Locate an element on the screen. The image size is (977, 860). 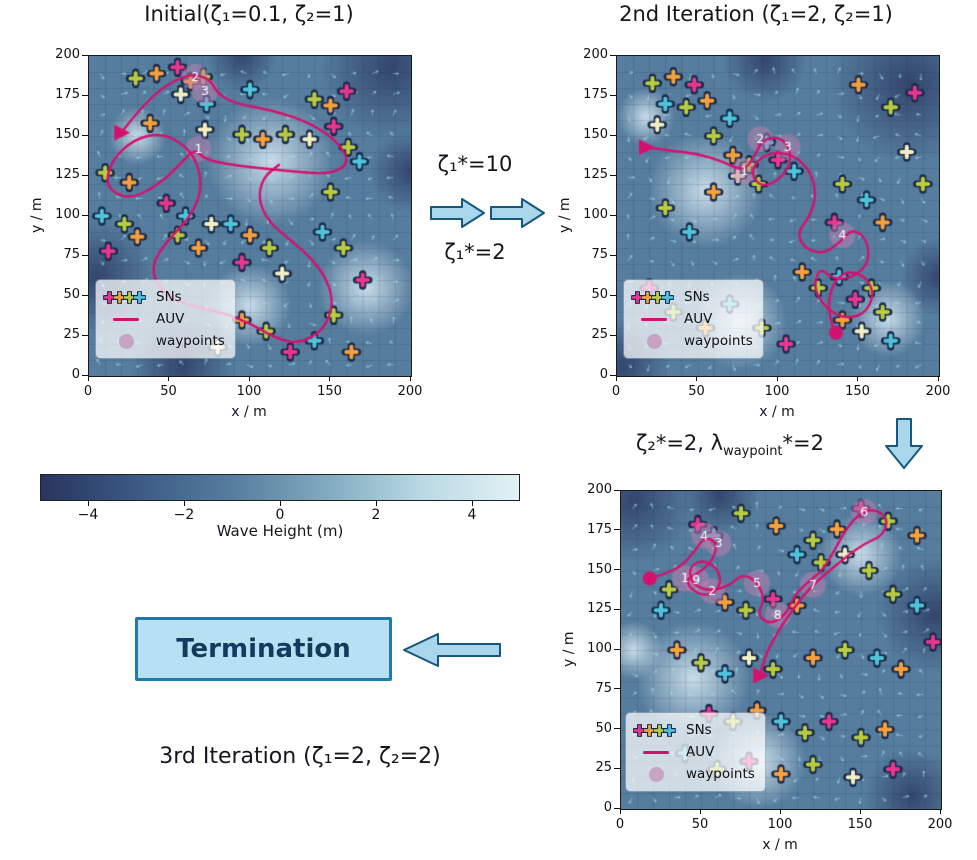
annotation-zeta2-lambda: ζ₂*=2, λwaypoint*=2 is located at coordinates (730, 445).